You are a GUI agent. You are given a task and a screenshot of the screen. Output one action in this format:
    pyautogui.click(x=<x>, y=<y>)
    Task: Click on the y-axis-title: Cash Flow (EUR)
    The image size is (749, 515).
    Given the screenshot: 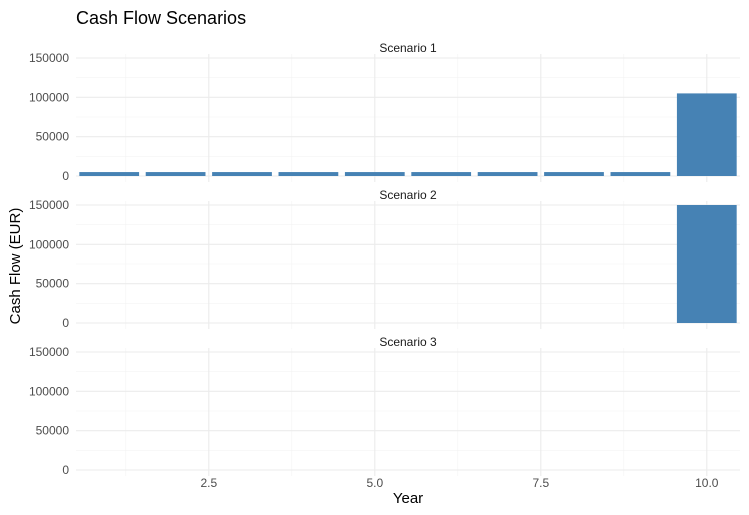 What is the action you would take?
    pyautogui.click(x=15, y=266)
    